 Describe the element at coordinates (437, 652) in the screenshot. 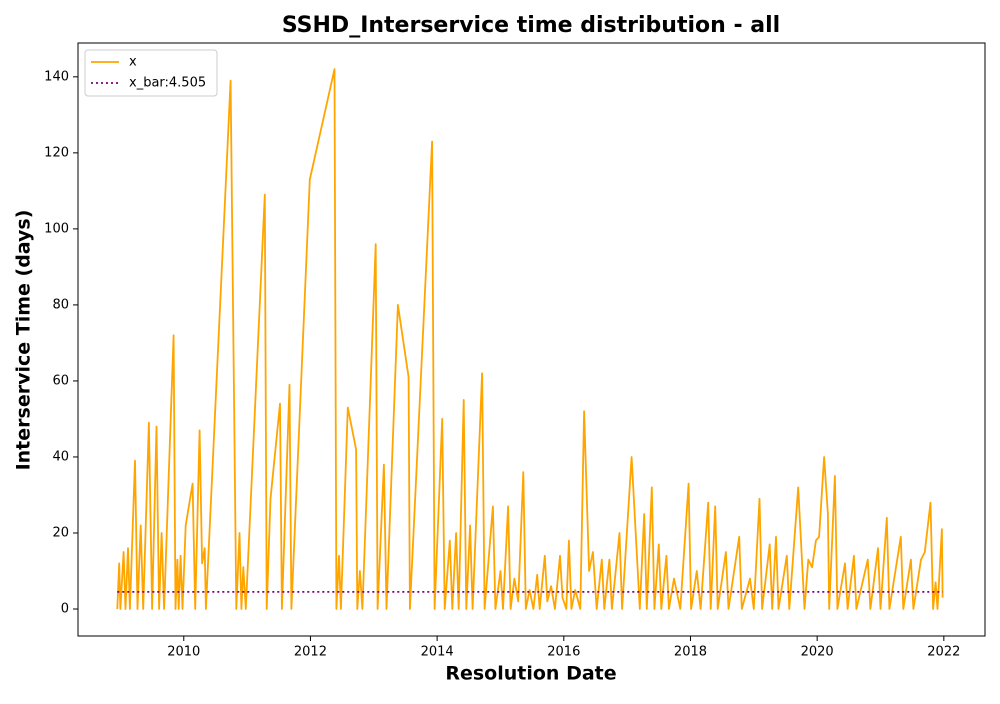

I see `x-tick-label: 2014` at that location.